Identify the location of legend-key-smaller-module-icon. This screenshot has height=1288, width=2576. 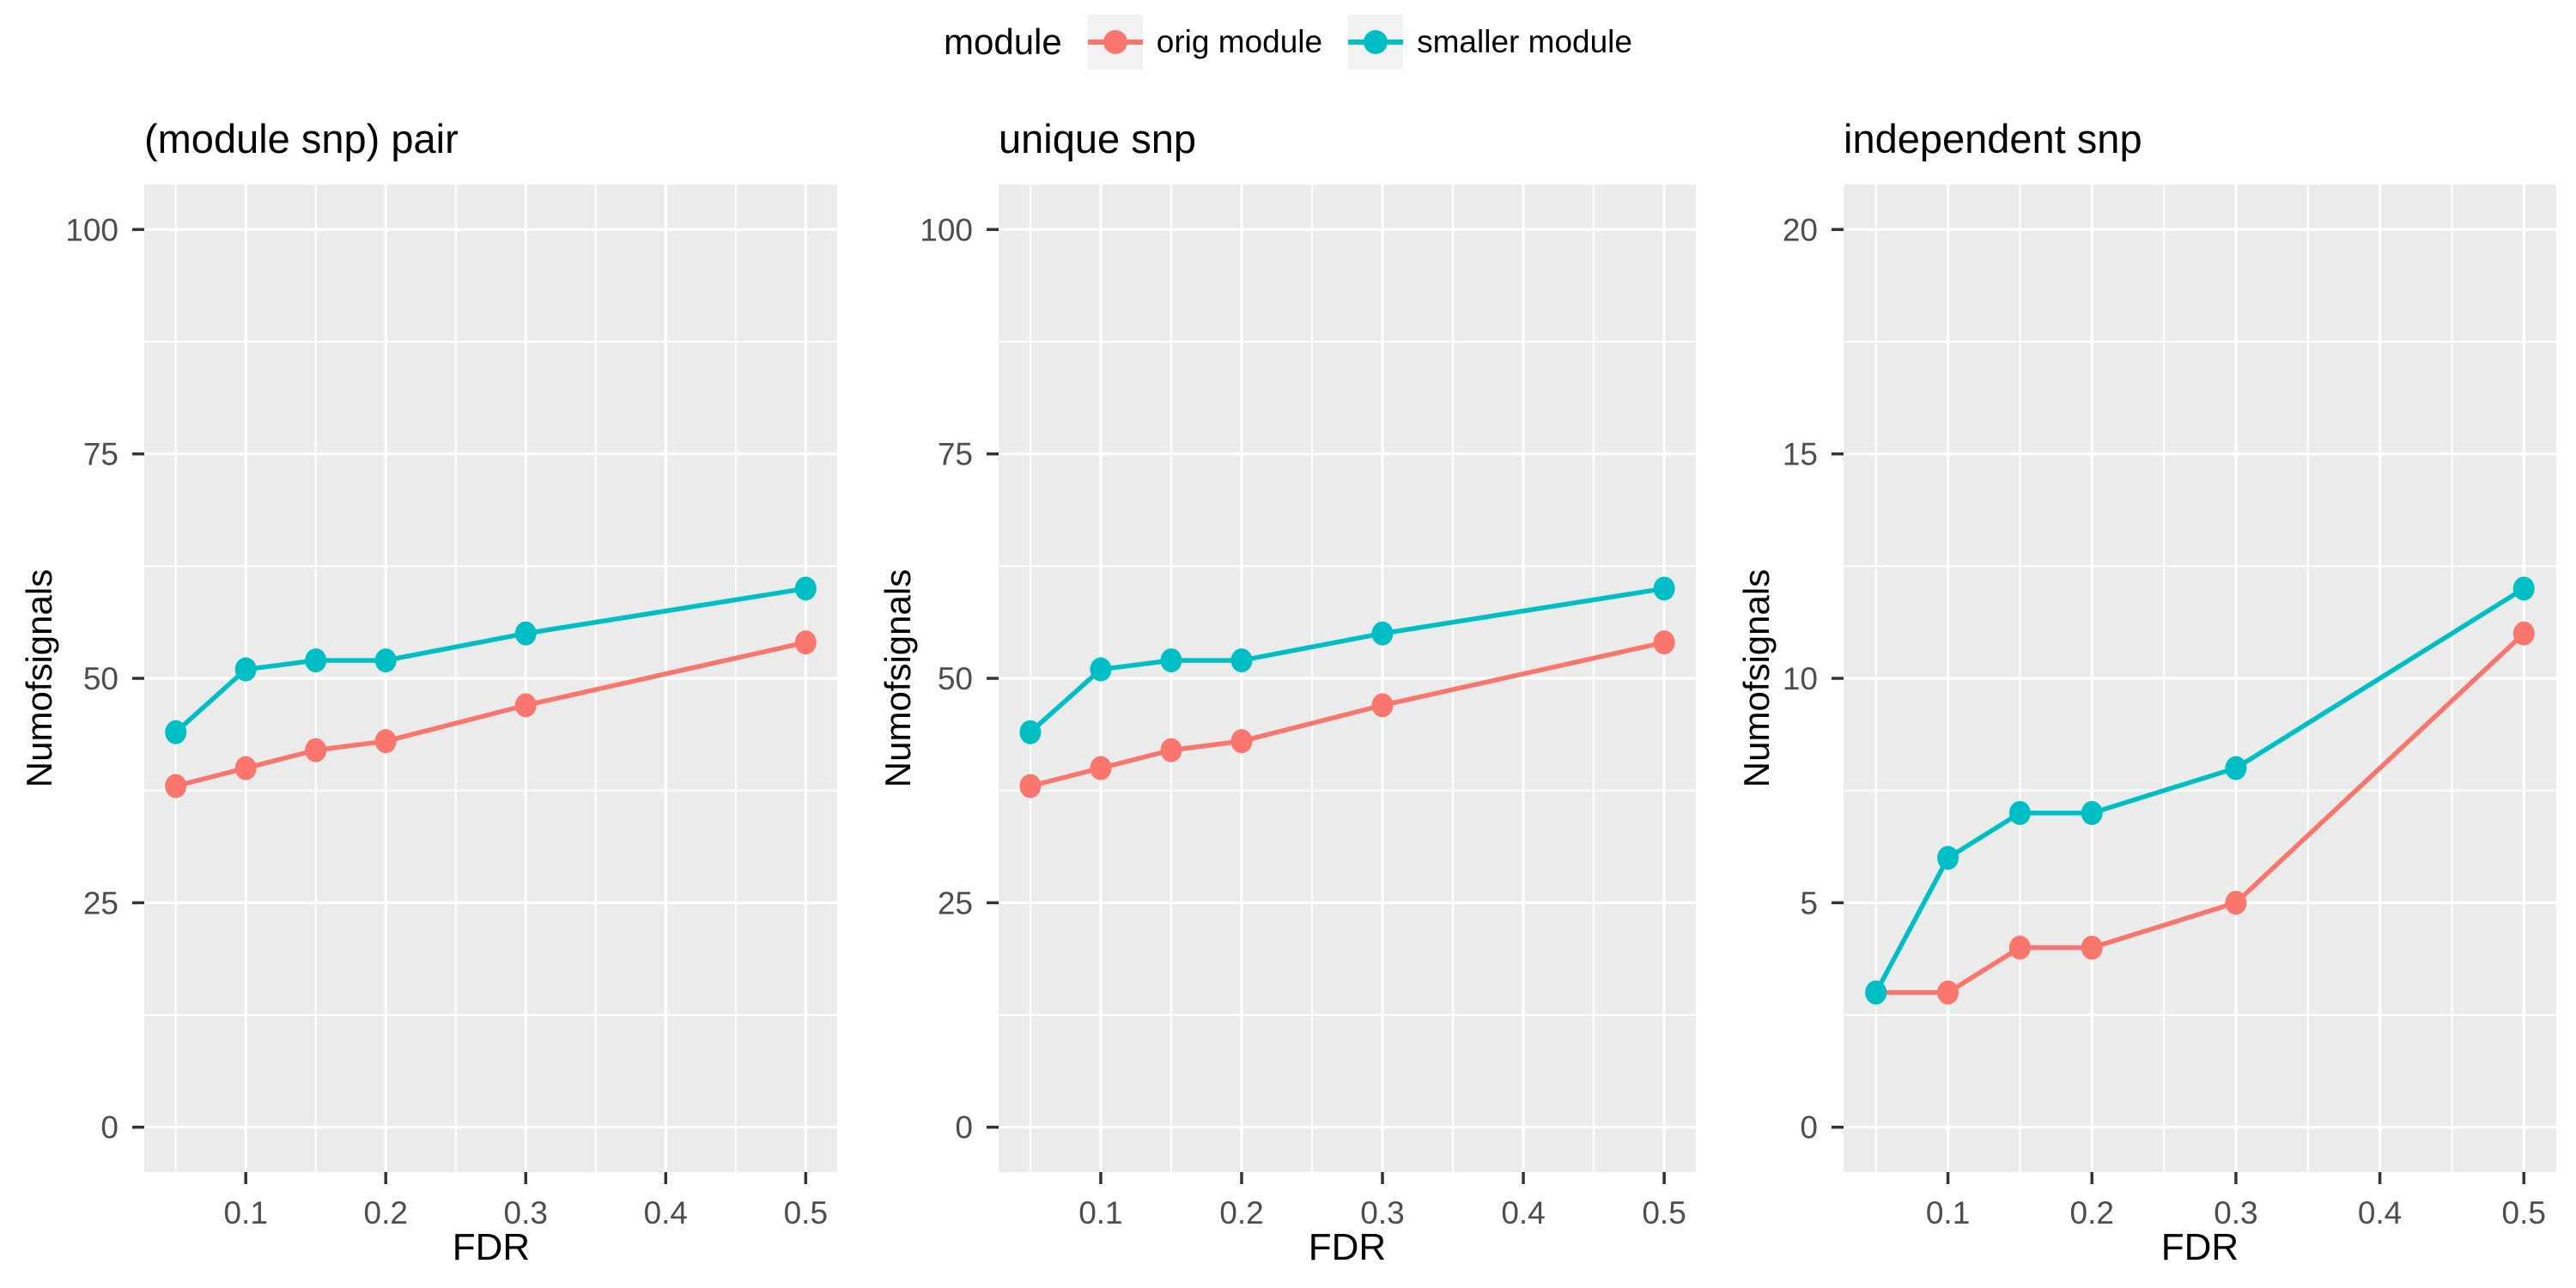
(1376, 42).